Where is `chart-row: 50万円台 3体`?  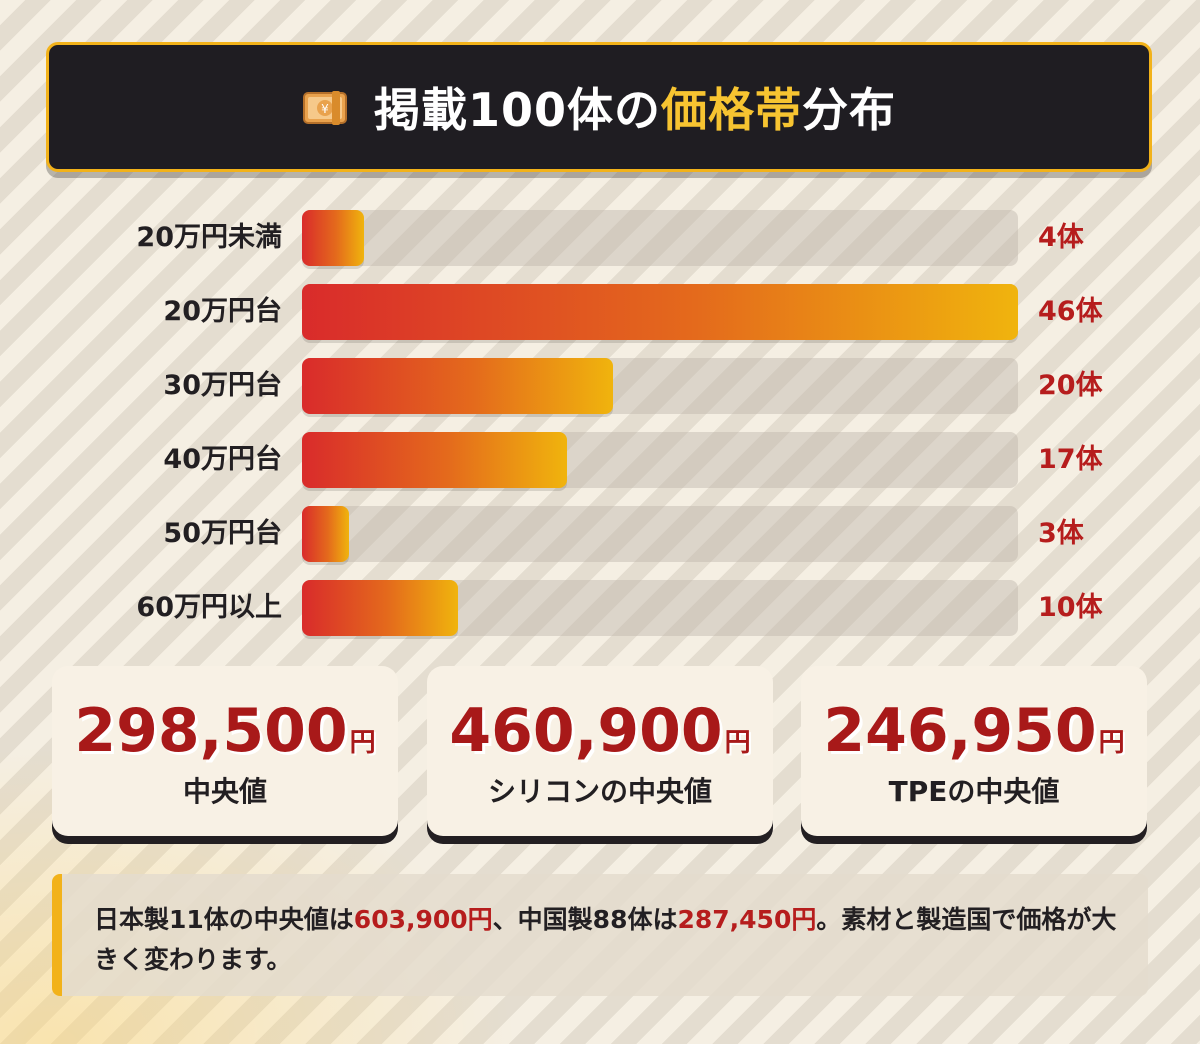
chart-row: 50万円台 3体 is located at coordinates (600, 534).